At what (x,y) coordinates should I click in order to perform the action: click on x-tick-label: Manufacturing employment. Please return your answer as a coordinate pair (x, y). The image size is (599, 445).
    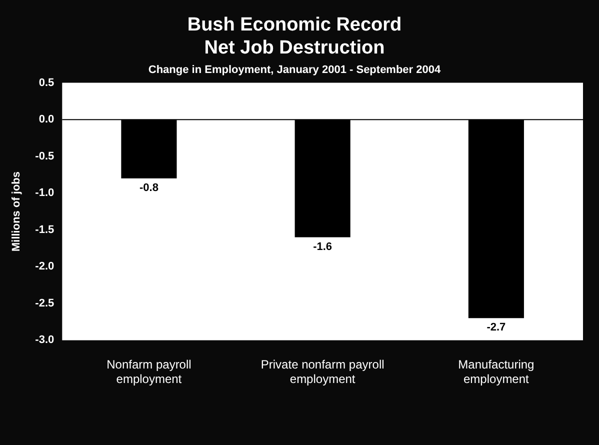
    Looking at the image, I should click on (496, 372).